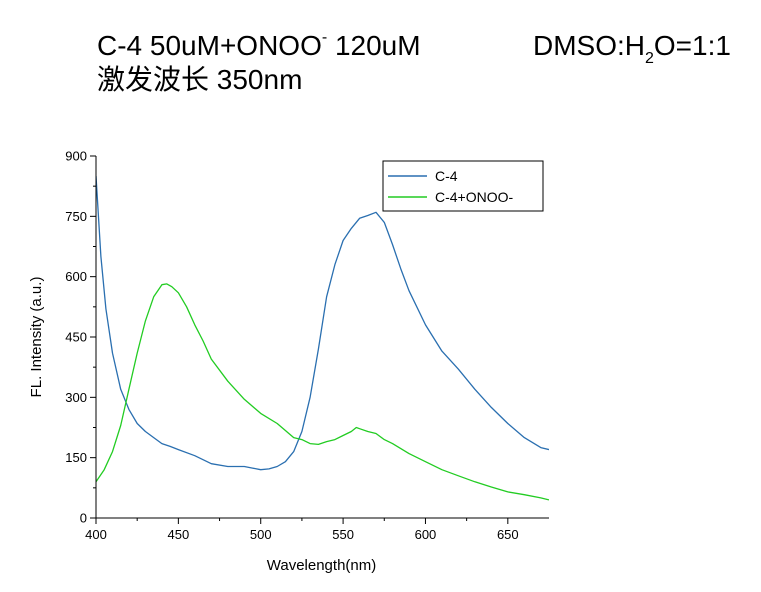  I want to click on y-tick-label: 600, so click(76, 276).